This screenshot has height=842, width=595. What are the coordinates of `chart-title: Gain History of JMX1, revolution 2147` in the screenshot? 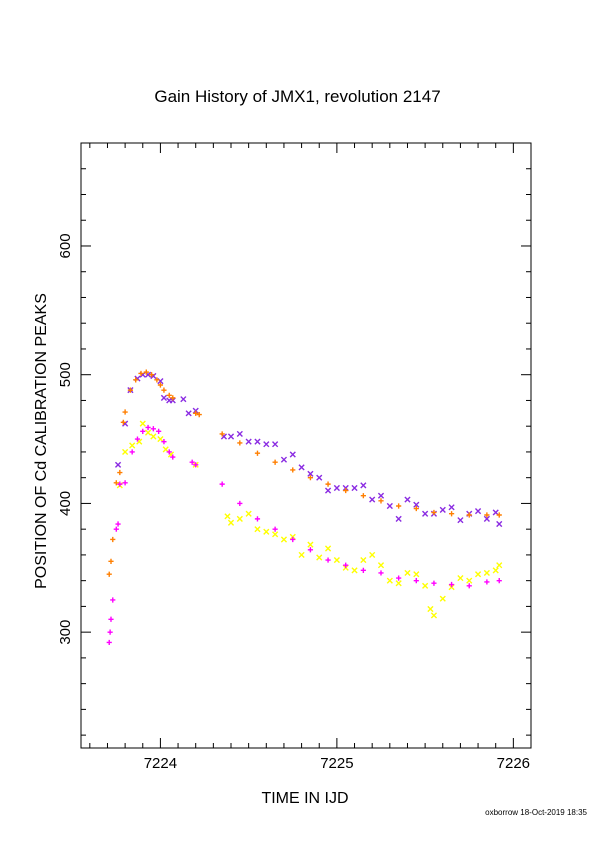 It's located at (297, 96).